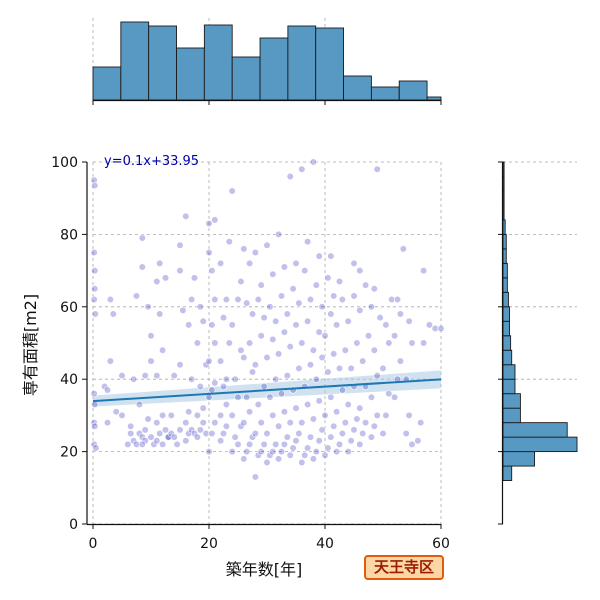  Describe the element at coordinates (69, 453) in the screenshot. I see `y-tick-label: 20` at that location.